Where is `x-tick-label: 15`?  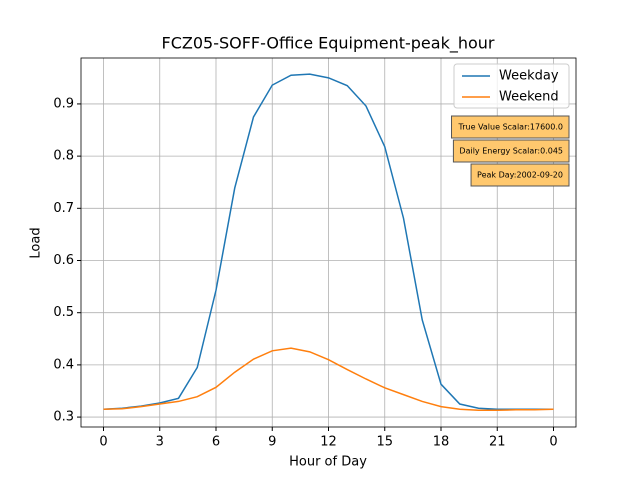 x-tick-label: 15 is located at coordinates (384, 442).